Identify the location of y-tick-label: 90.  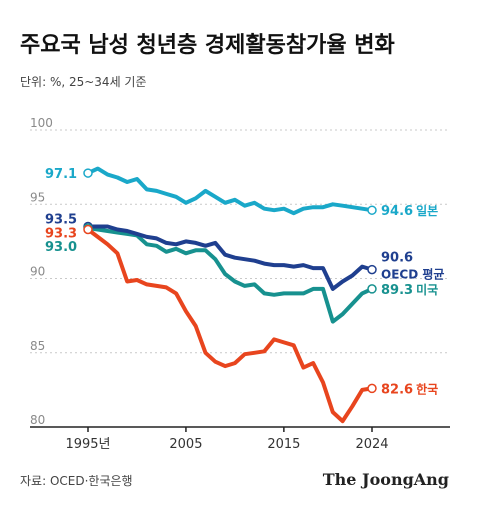
(37, 272).